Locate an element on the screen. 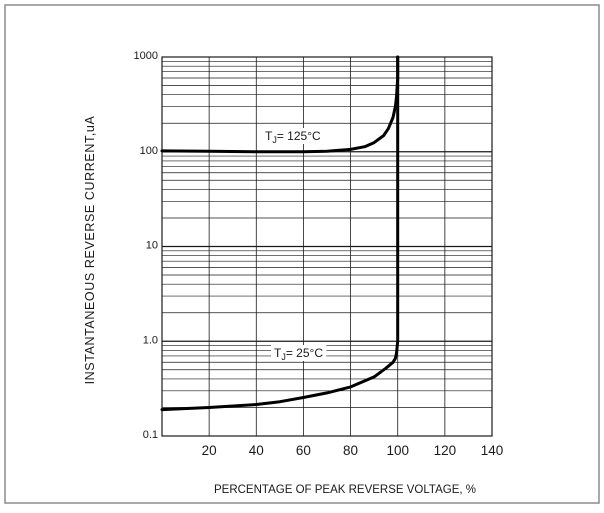  x-tick-label: 20 is located at coordinates (209, 450).